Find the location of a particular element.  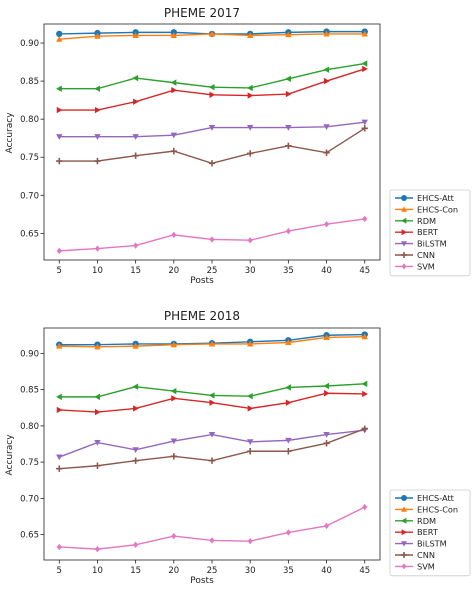

y-tick-label: 0.75 is located at coordinates (29, 463).